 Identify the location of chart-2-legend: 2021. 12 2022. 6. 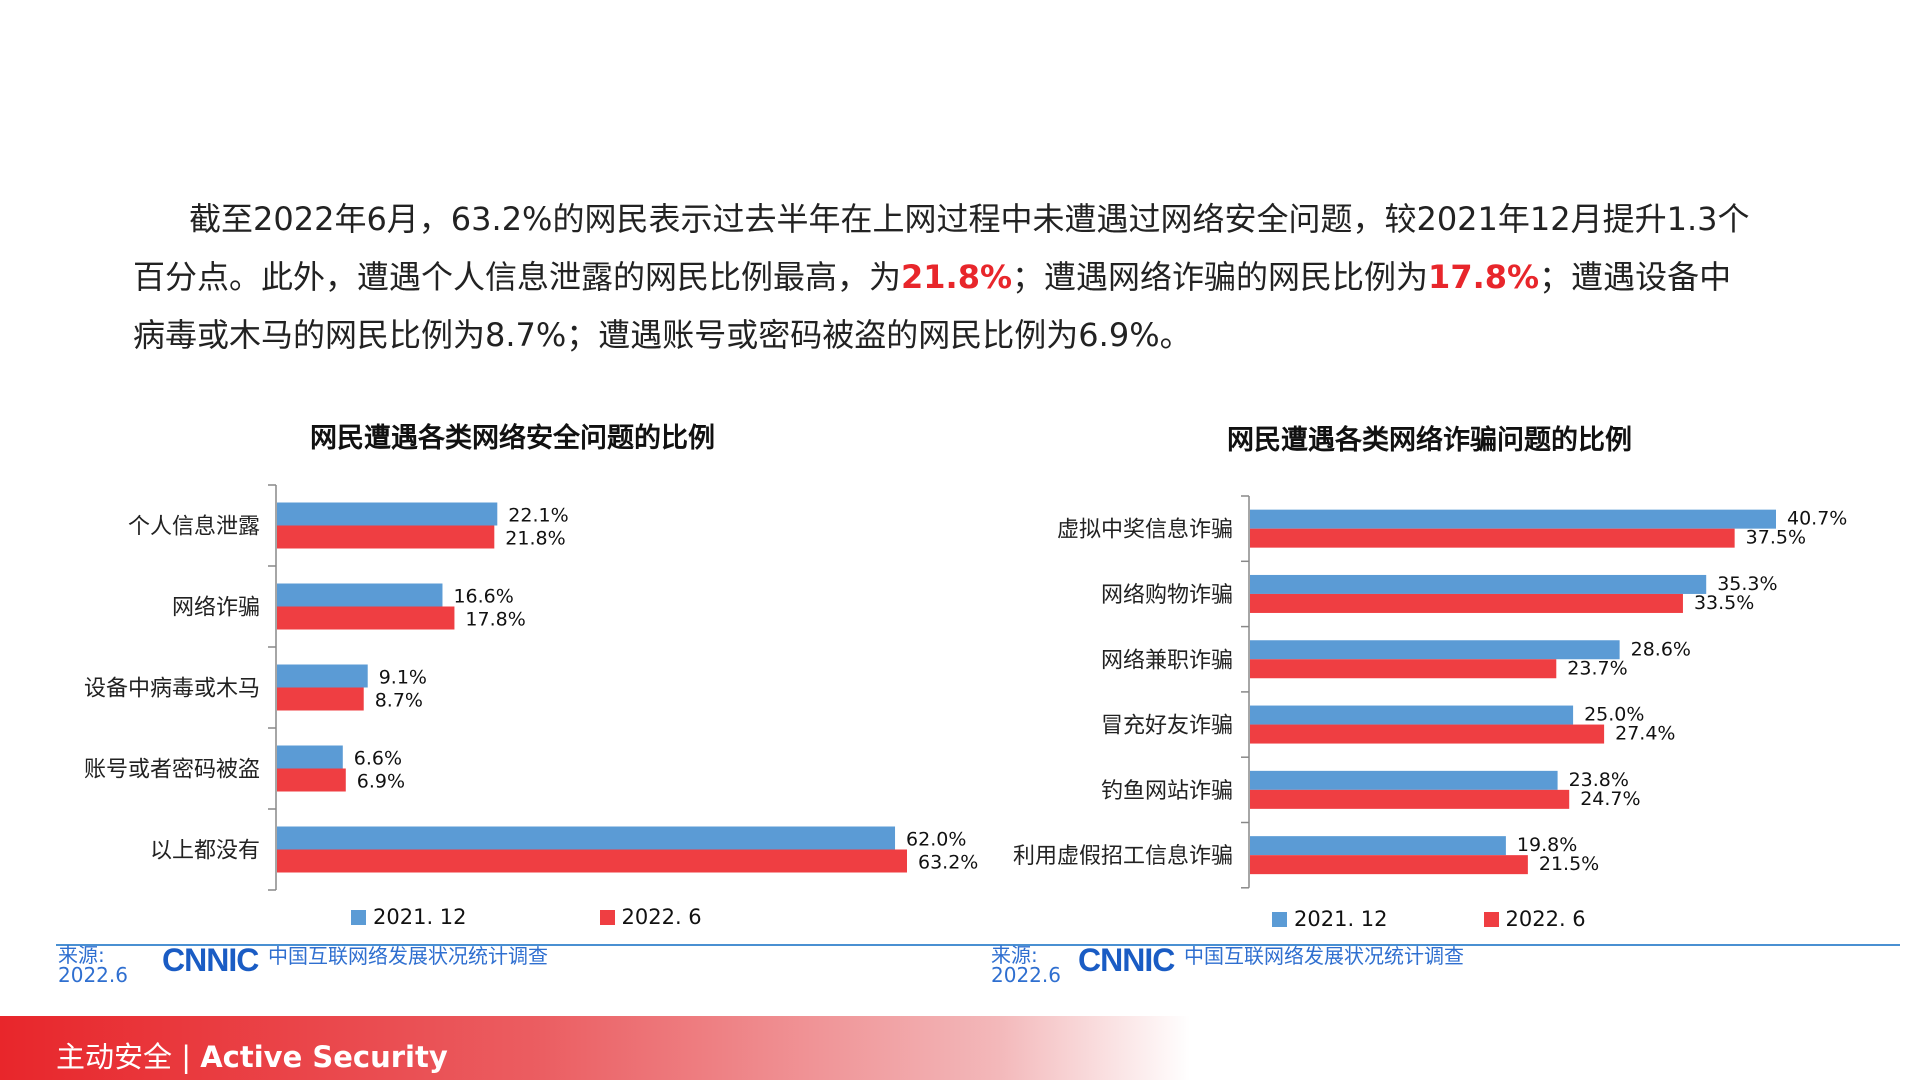
(1429, 919).